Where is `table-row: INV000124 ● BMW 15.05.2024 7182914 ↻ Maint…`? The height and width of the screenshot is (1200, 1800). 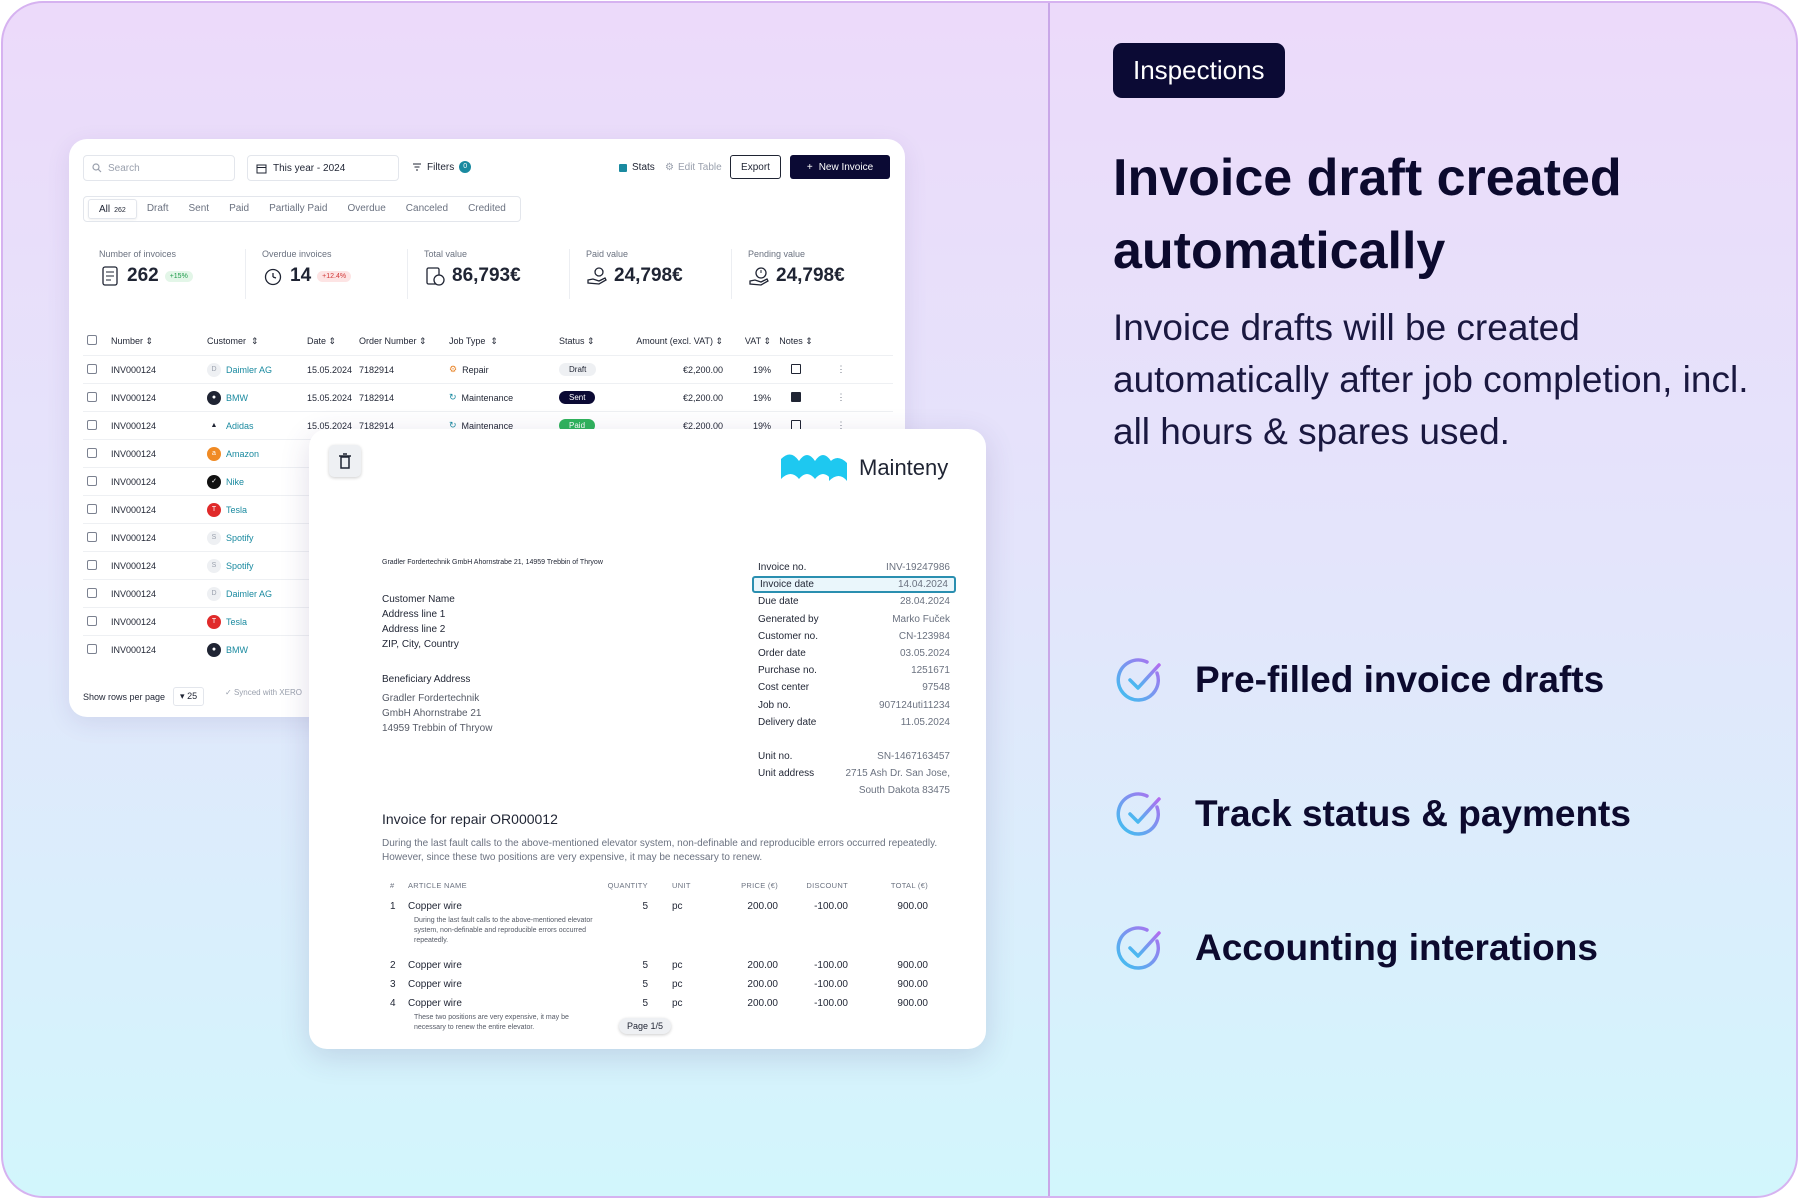
table-row: INV000124 ● BMW 15.05.2024 7182914 ↻ Maint… is located at coordinates (488, 397).